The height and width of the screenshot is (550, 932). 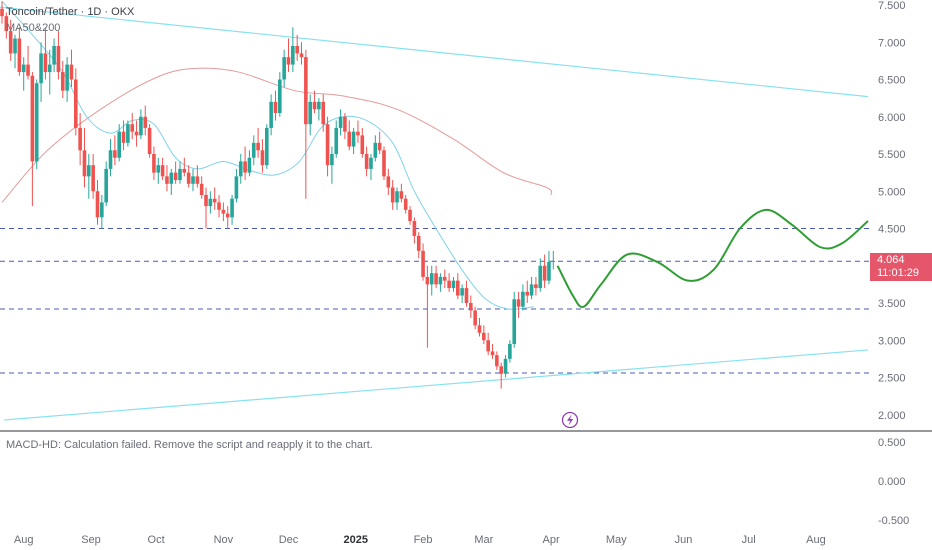 I want to click on time-axis: Aug Sep Oct Nov Dec 2025 Feb Mar Apr May Jun Jul Aug, so click(x=420, y=540).